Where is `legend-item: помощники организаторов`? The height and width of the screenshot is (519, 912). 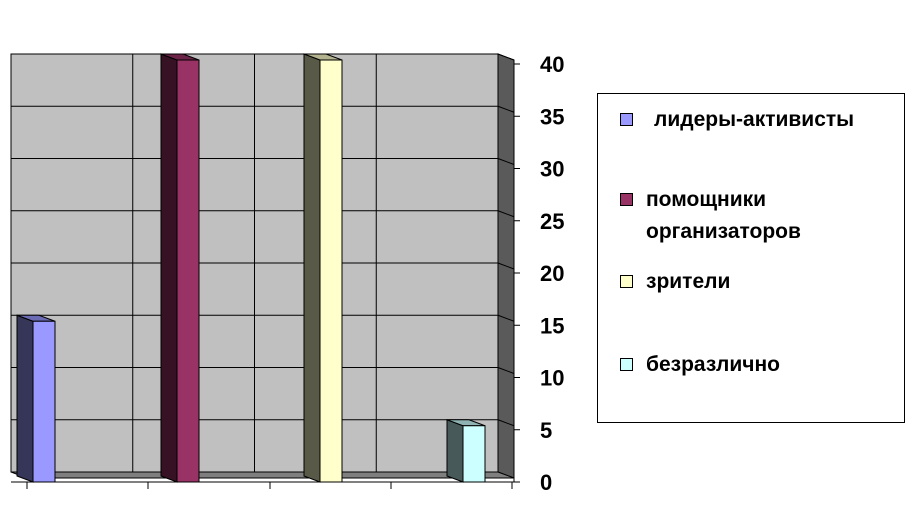
legend-item: помощники организаторов is located at coordinates (710, 216).